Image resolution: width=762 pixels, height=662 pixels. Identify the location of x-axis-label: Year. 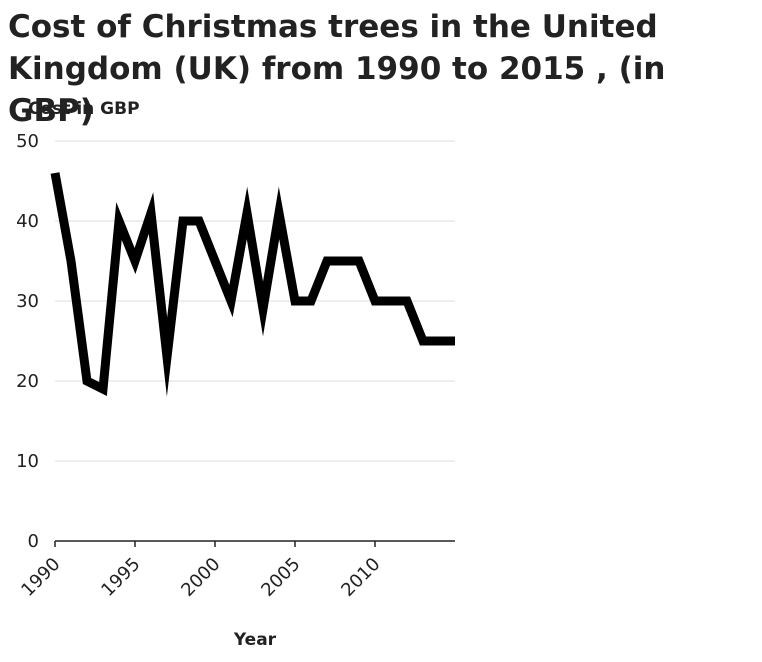
(255, 640).